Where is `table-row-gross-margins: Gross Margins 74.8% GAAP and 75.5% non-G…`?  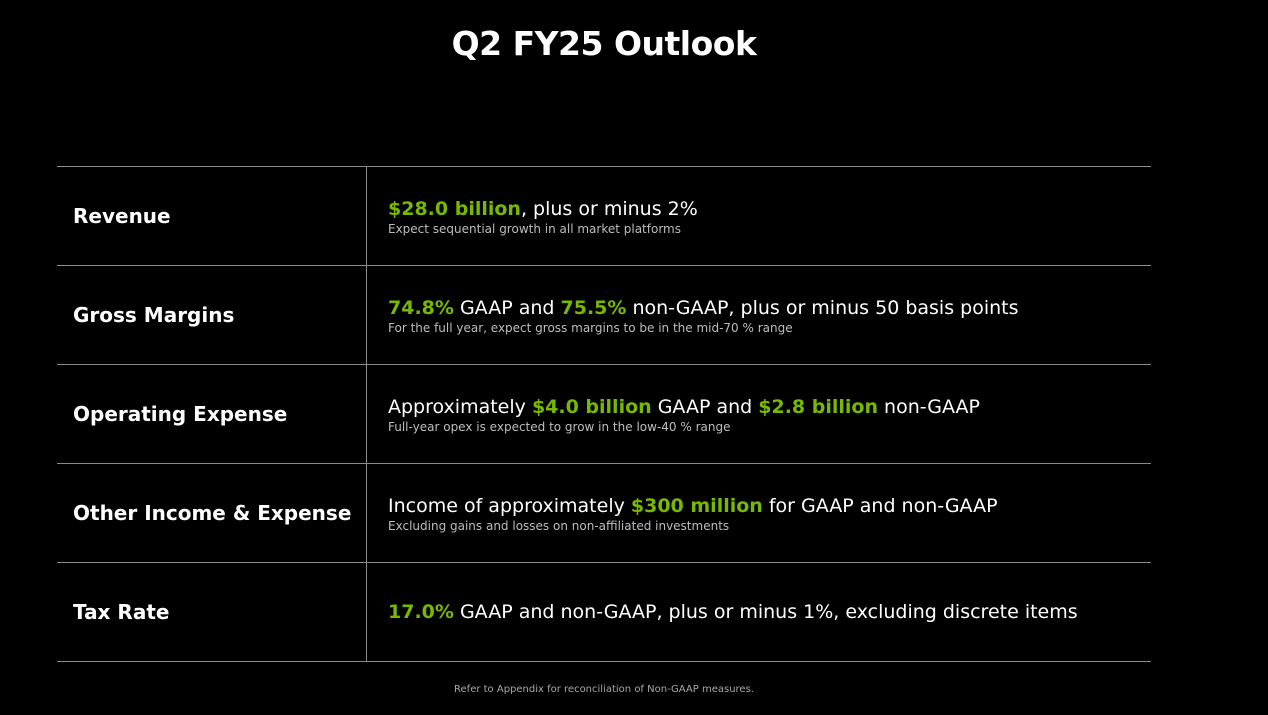
table-row-gross-margins: Gross Margins 74.8% GAAP and 75.5% non-G… is located at coordinates (604, 315).